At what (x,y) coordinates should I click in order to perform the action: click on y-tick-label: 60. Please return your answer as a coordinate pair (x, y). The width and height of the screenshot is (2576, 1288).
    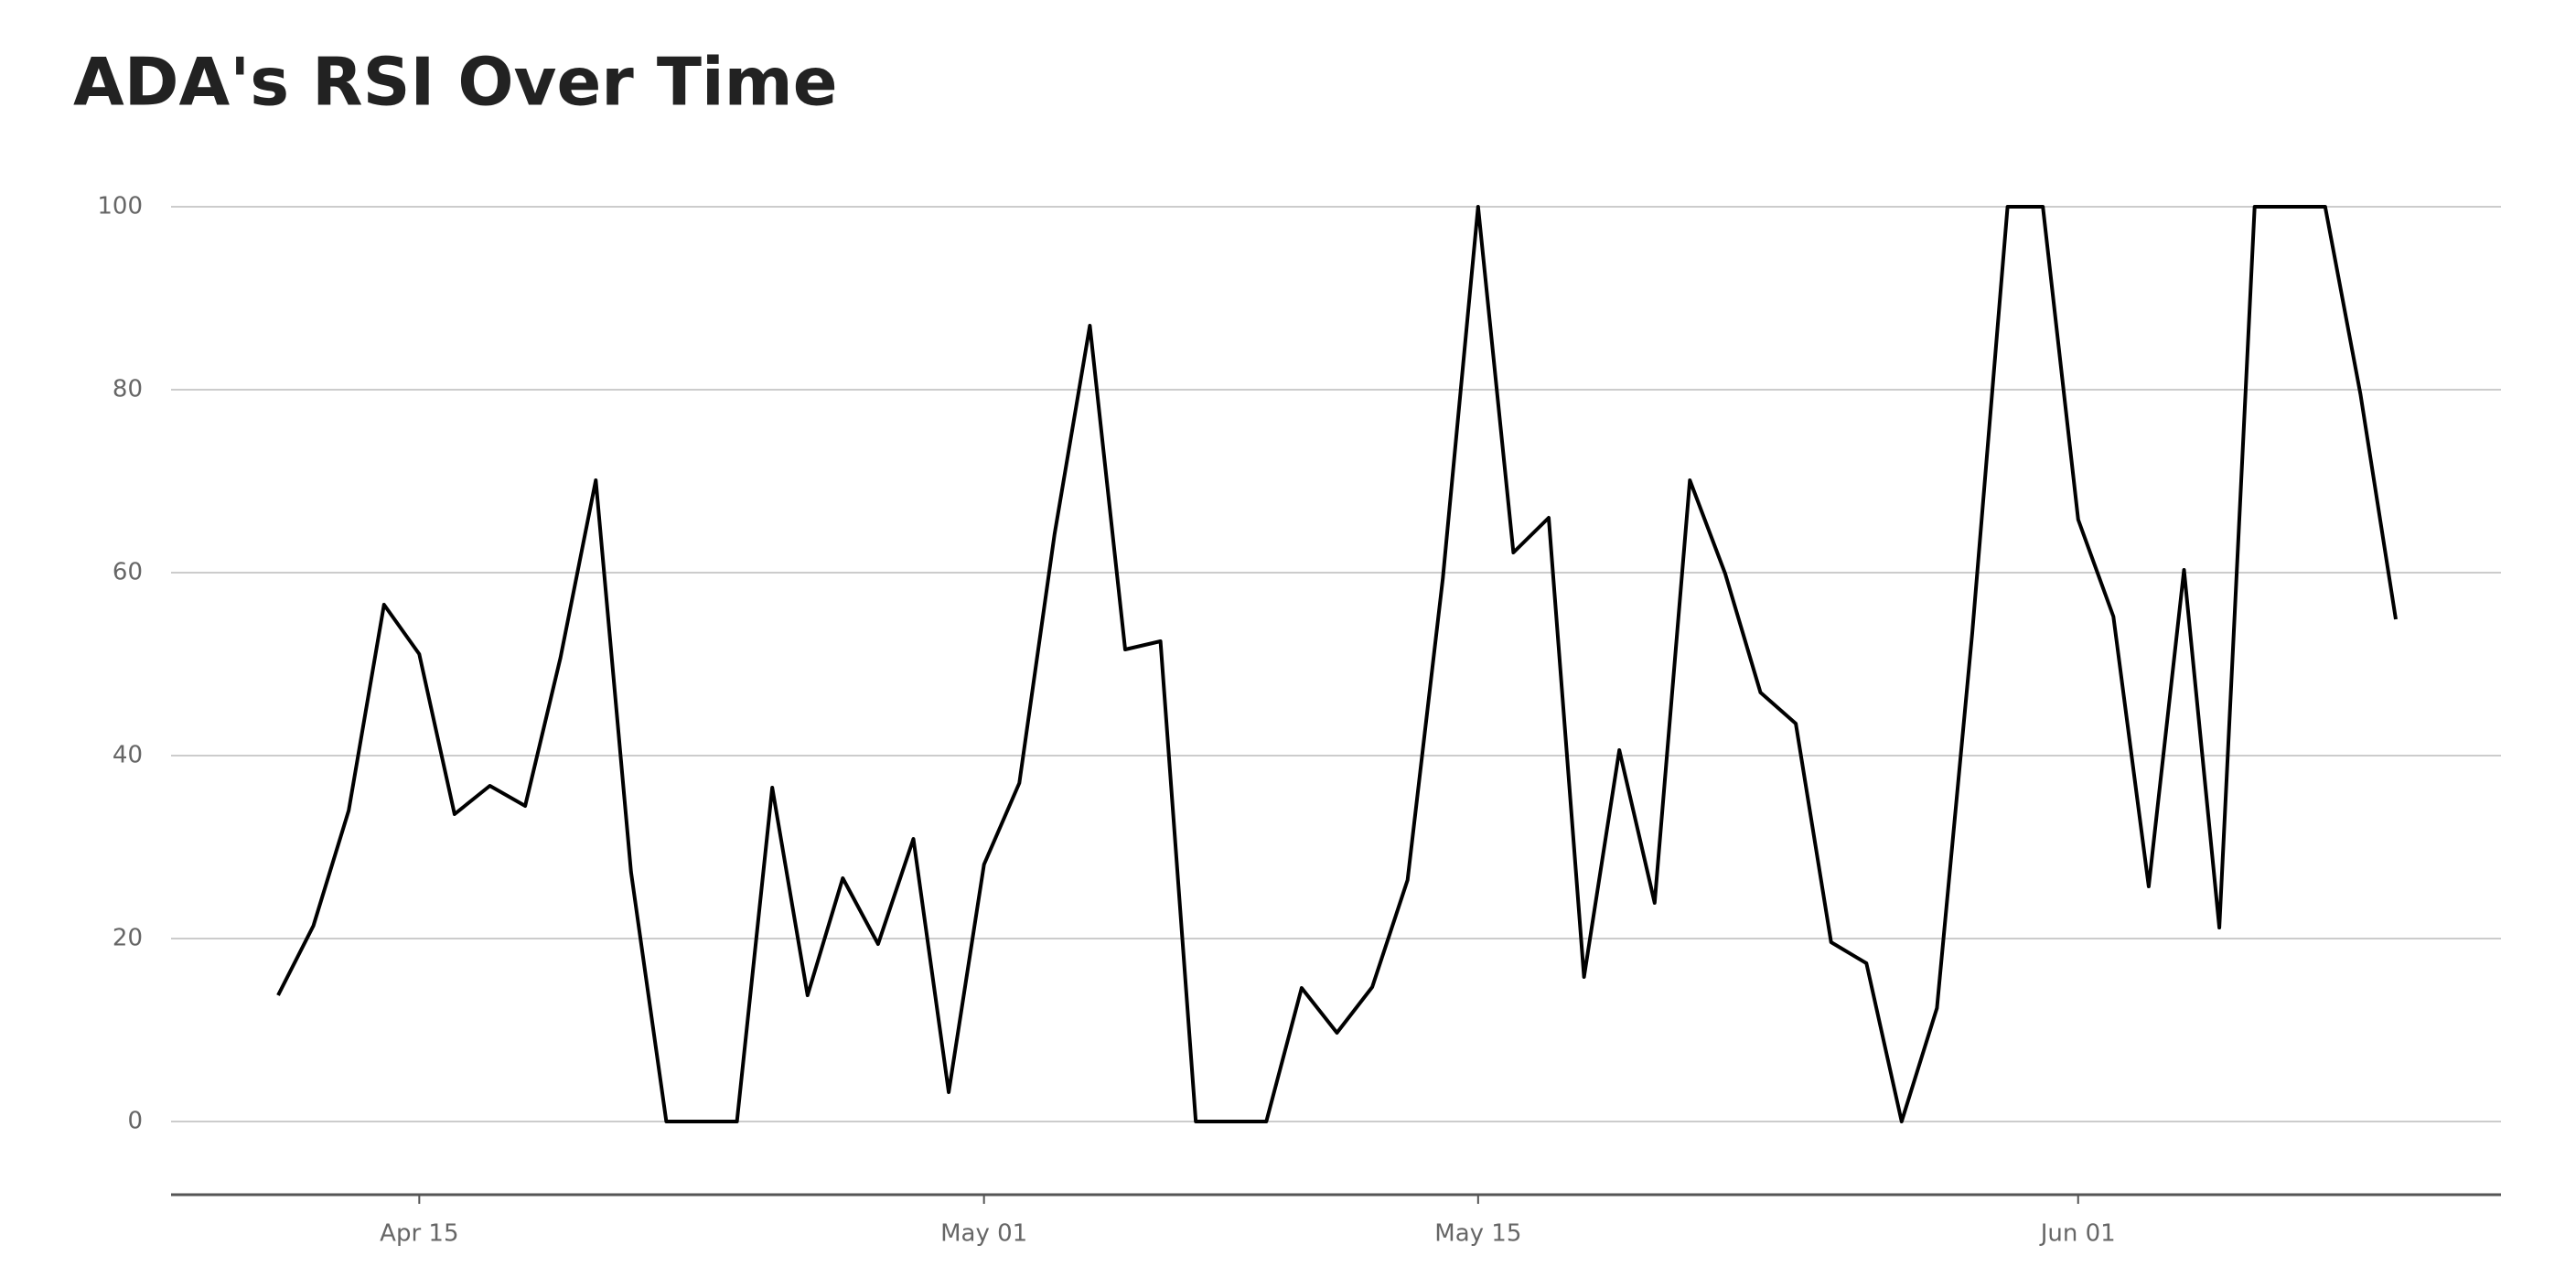
    Looking at the image, I should click on (128, 572).